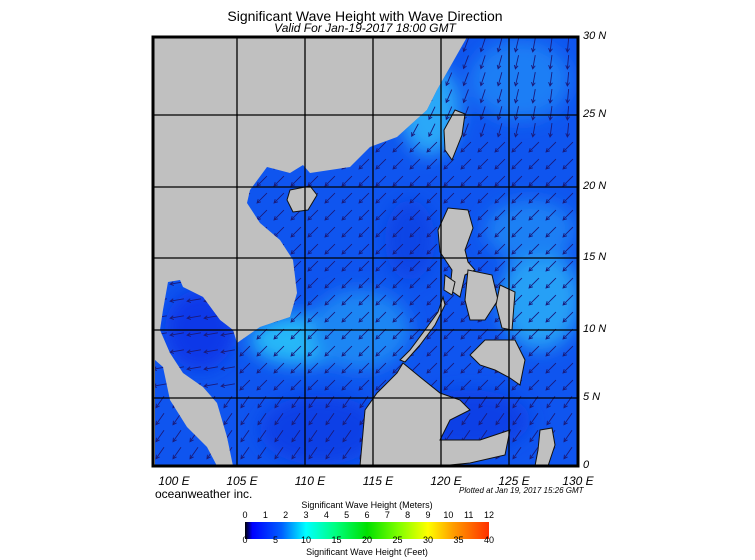  What do you see at coordinates (422, 329) in the screenshot?
I see `palawan` at bounding box center [422, 329].